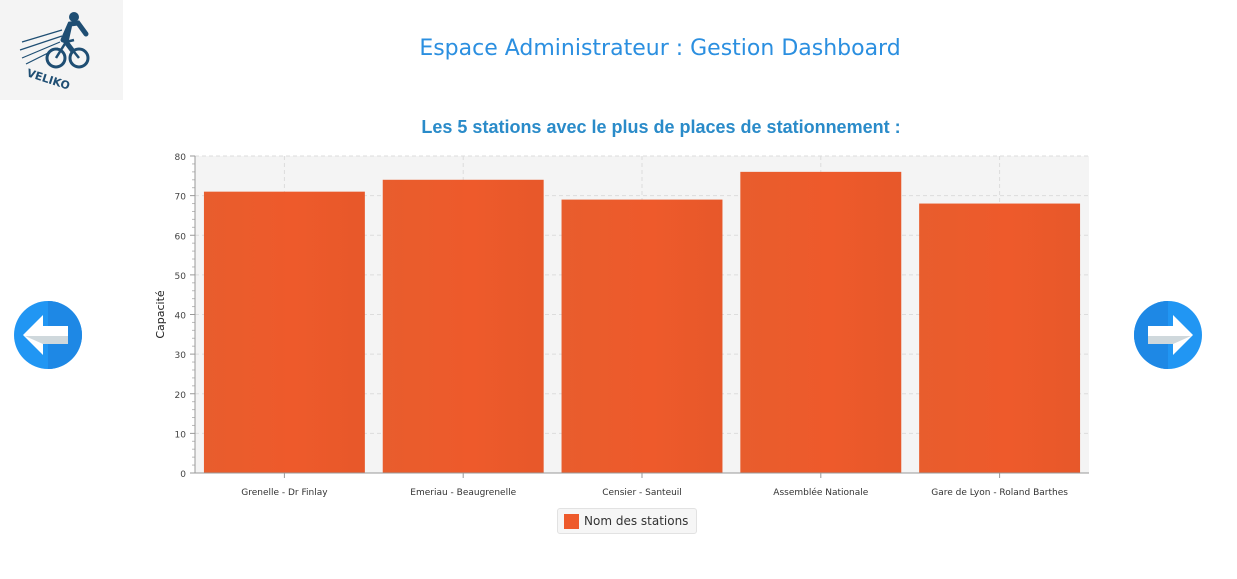 The height and width of the screenshot is (579, 1237). Describe the element at coordinates (181, 356) in the screenshot. I see `y-tick-label: 30` at that location.